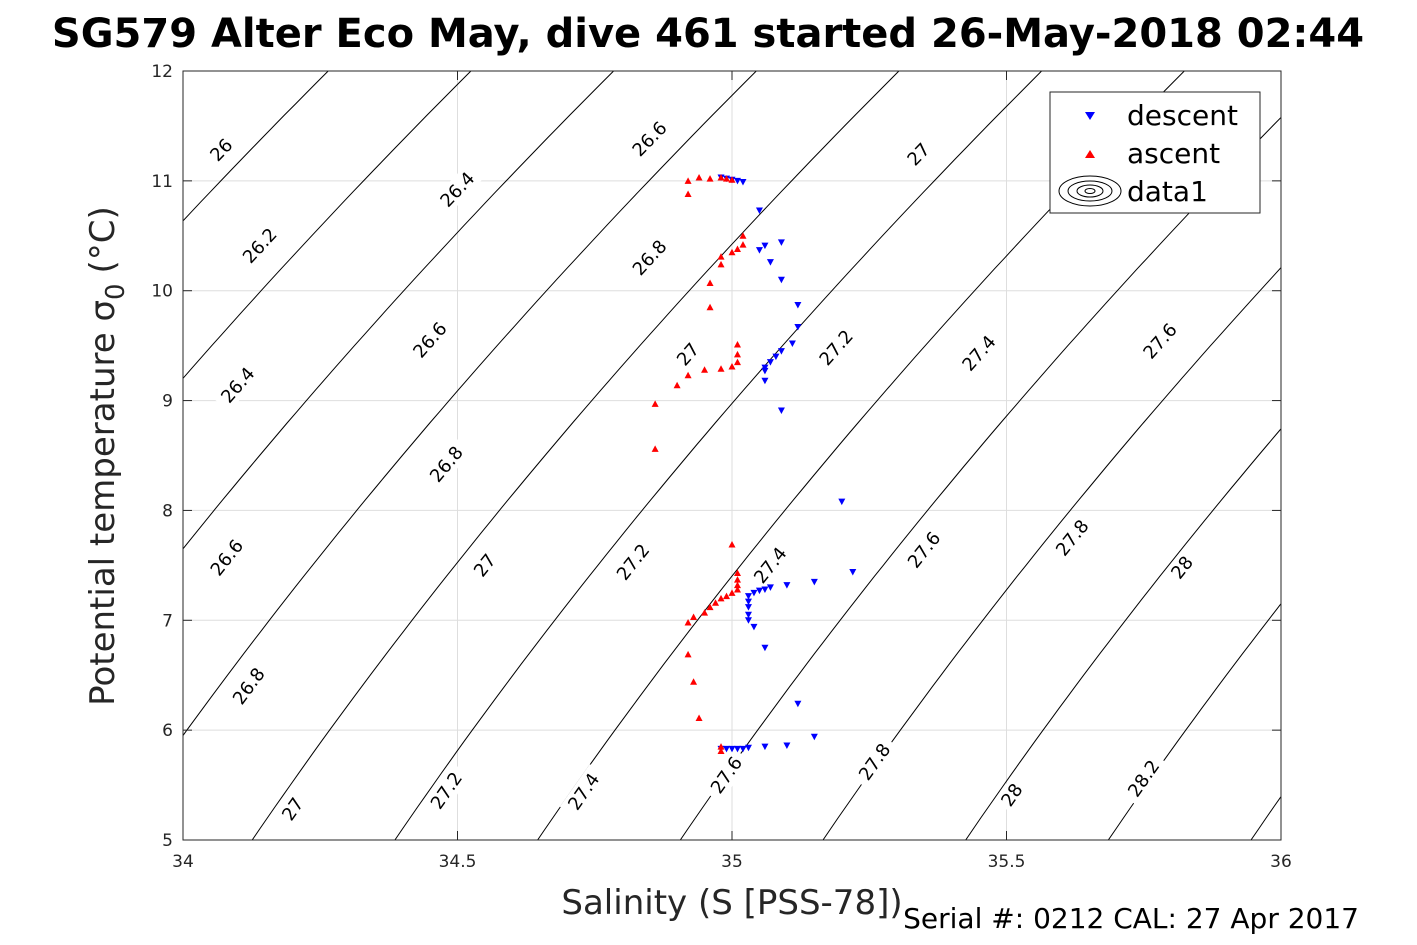 This screenshot has height=945, width=1417. Describe the element at coordinates (732, 862) in the screenshot. I see `x-tick-label-2: 35` at that location.